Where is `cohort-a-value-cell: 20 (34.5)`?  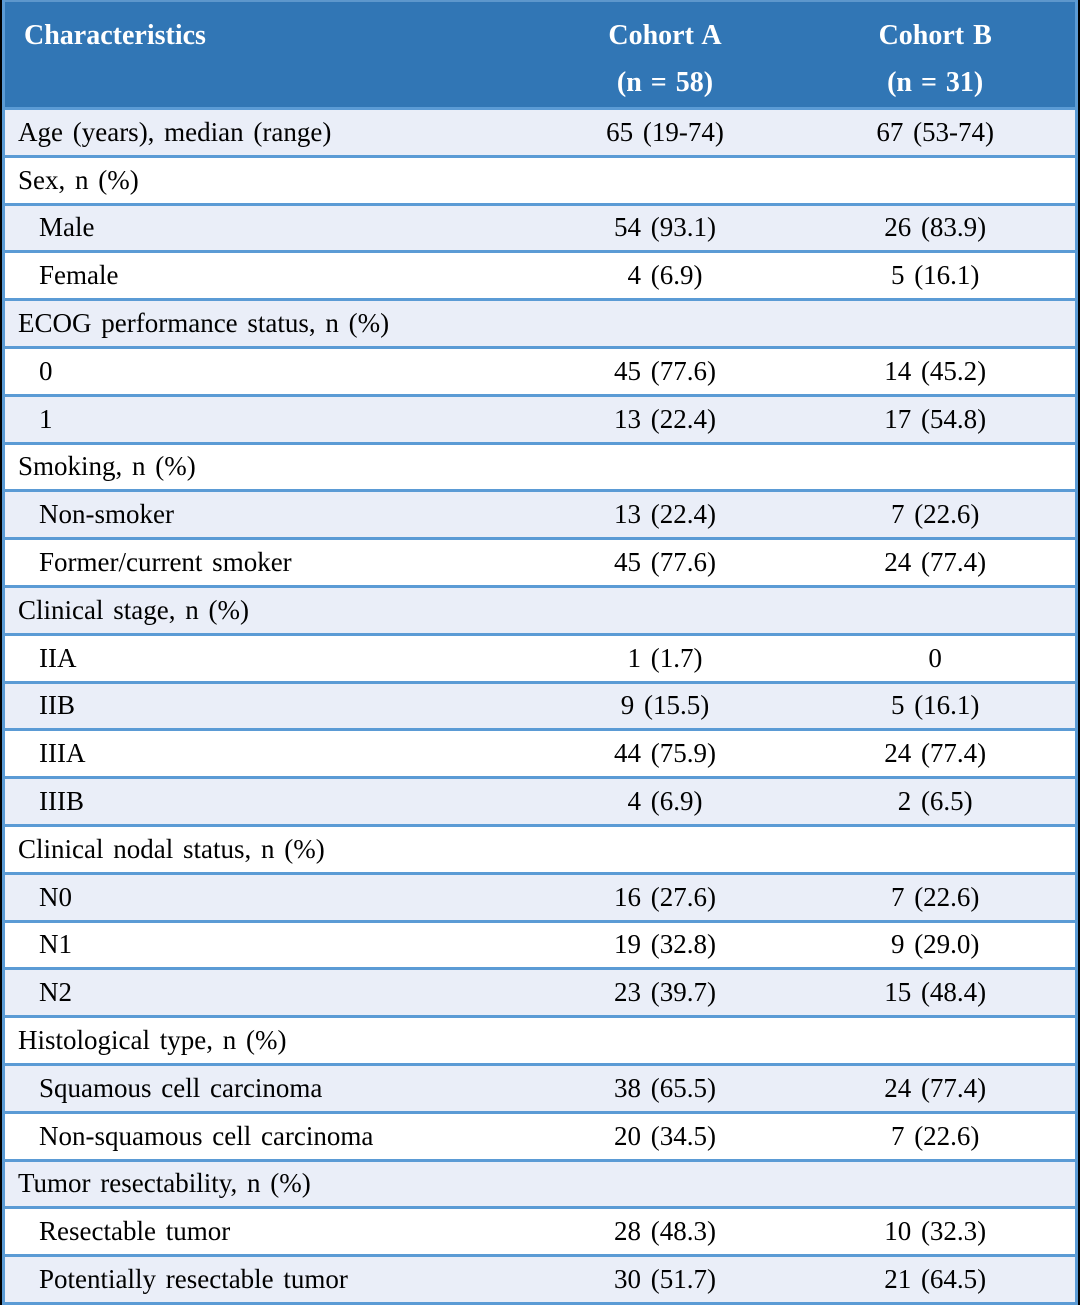
cohort-a-value-cell: 20 (34.5) is located at coordinates (665, 1135).